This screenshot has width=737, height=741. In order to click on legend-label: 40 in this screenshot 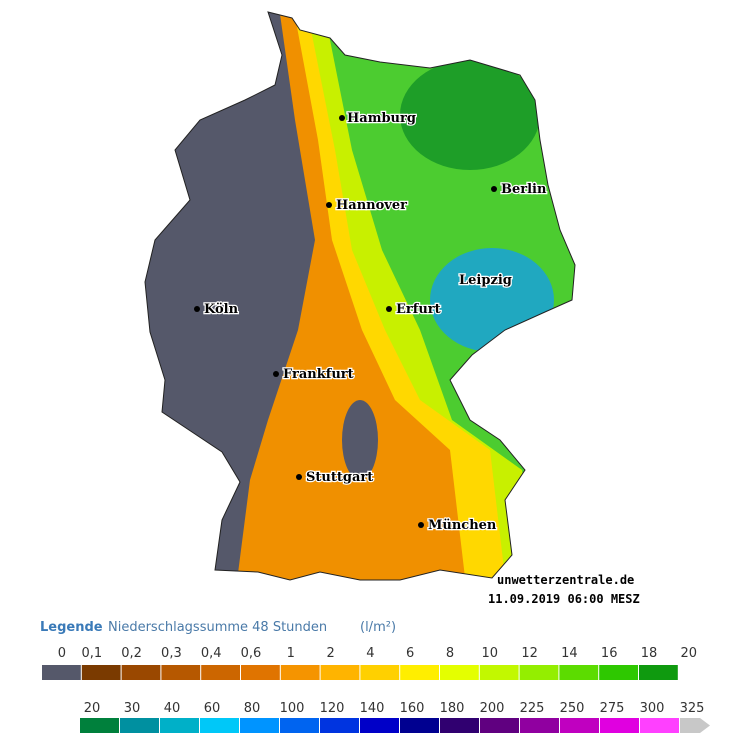, I will do `click(172, 708)`.